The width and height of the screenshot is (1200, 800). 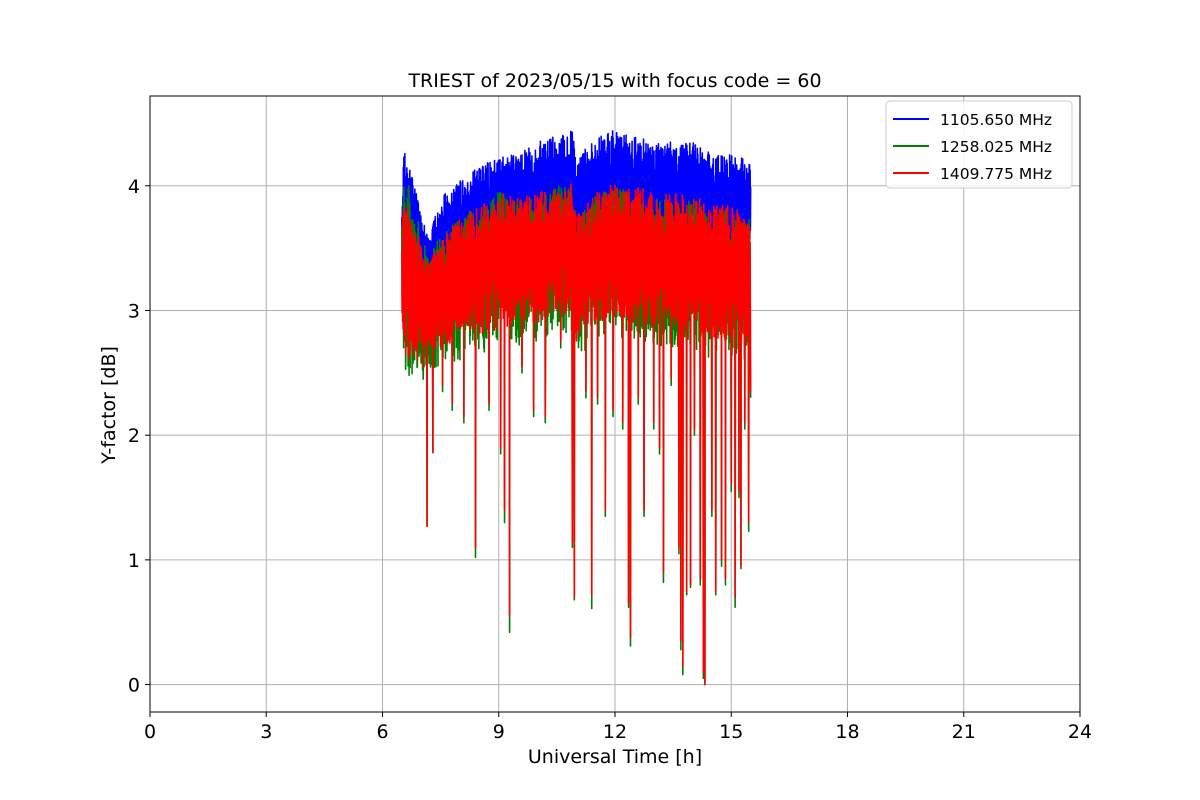 I want to click on y-tick-label: 2, so click(x=134, y=436).